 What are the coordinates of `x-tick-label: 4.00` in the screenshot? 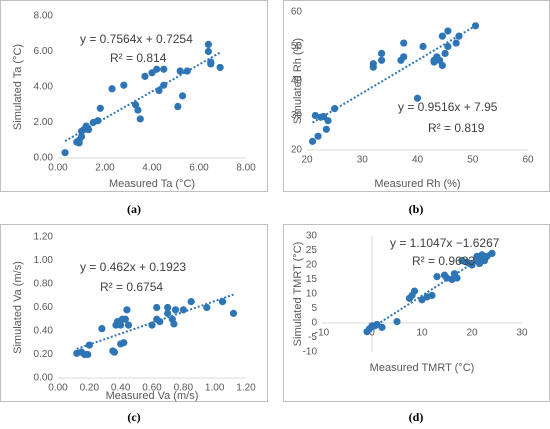 It's located at (152, 168).